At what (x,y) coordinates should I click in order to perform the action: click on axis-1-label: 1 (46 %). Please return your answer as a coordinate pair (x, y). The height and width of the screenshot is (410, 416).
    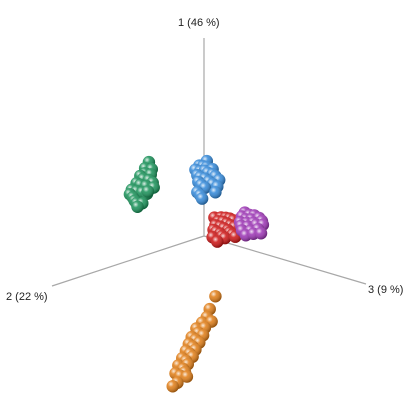
    Looking at the image, I should click on (199, 23).